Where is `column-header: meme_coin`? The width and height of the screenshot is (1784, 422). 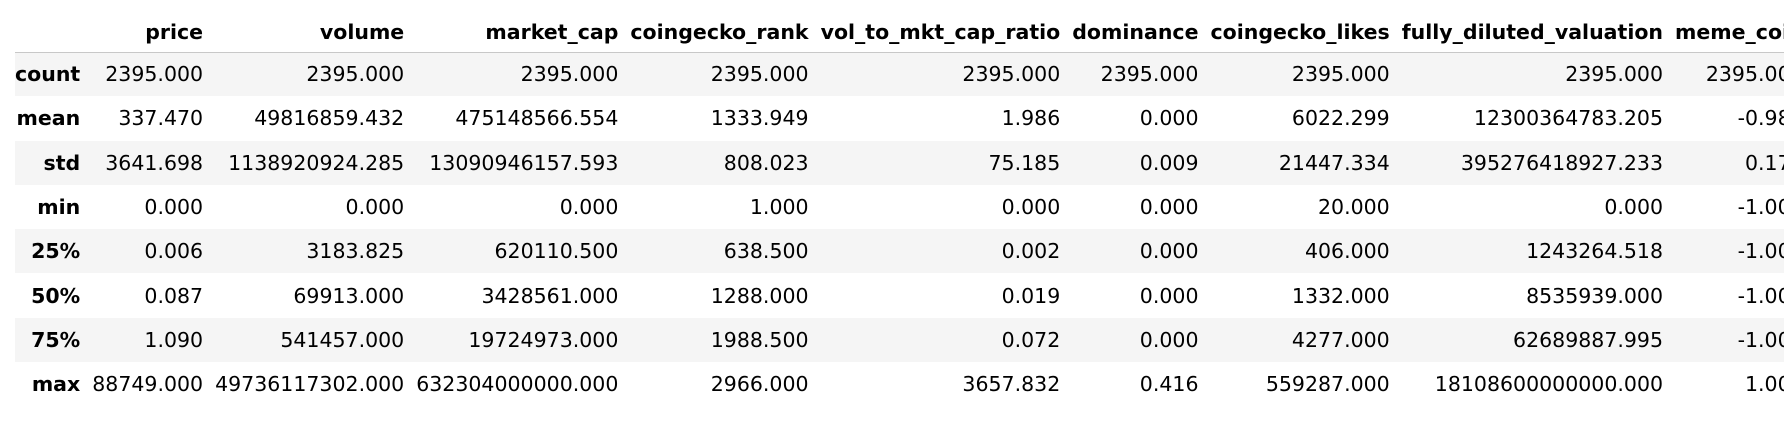 column-header: meme_coin is located at coordinates (1729, 32).